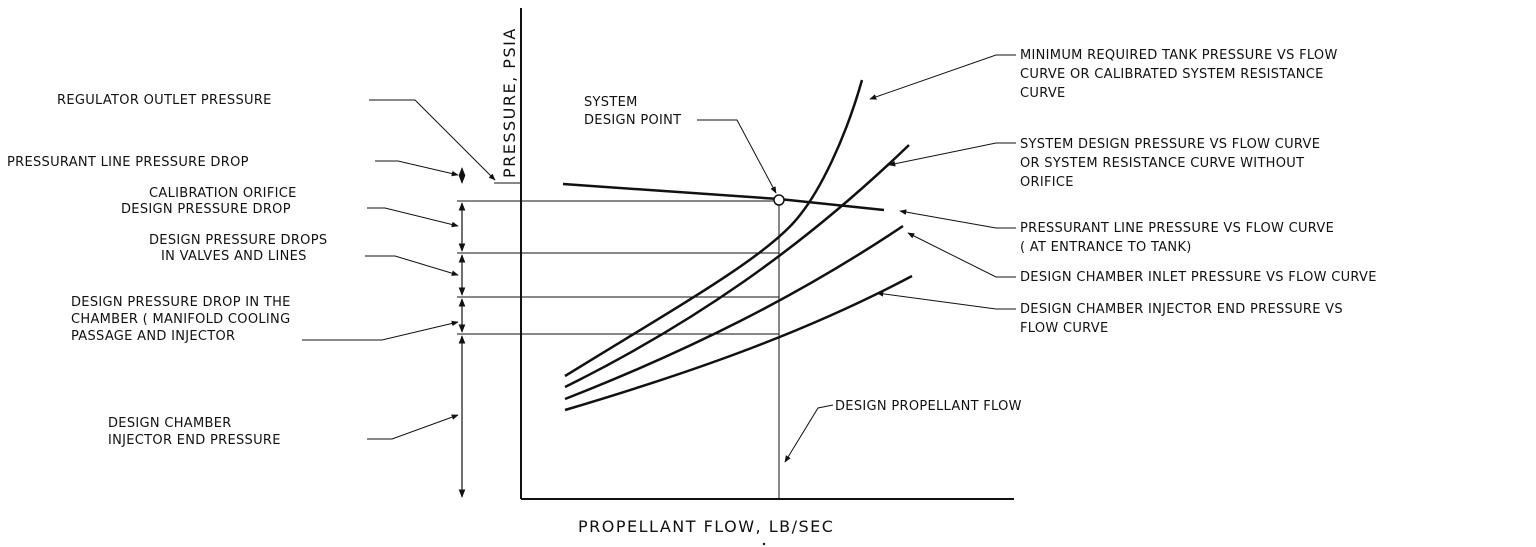 The image size is (1536, 547). What do you see at coordinates (412, 265) in the screenshot?
I see `leader-valves-lines` at bounding box center [412, 265].